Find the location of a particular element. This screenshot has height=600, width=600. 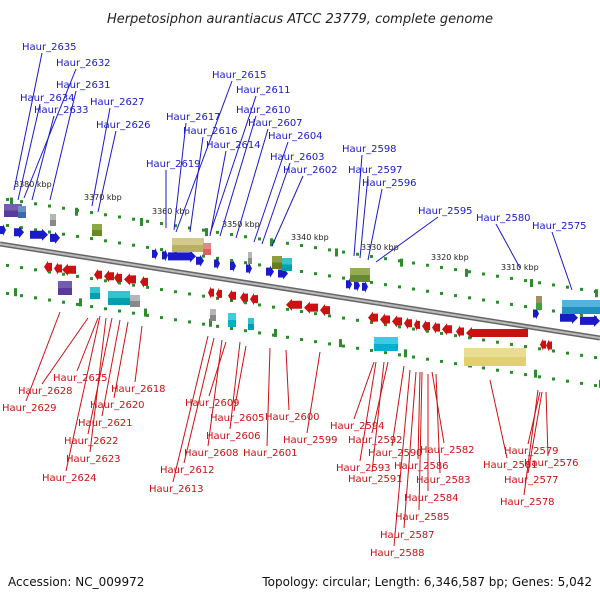

gene-label-bottom: Haur_2592 is located at coordinates (375, 440).